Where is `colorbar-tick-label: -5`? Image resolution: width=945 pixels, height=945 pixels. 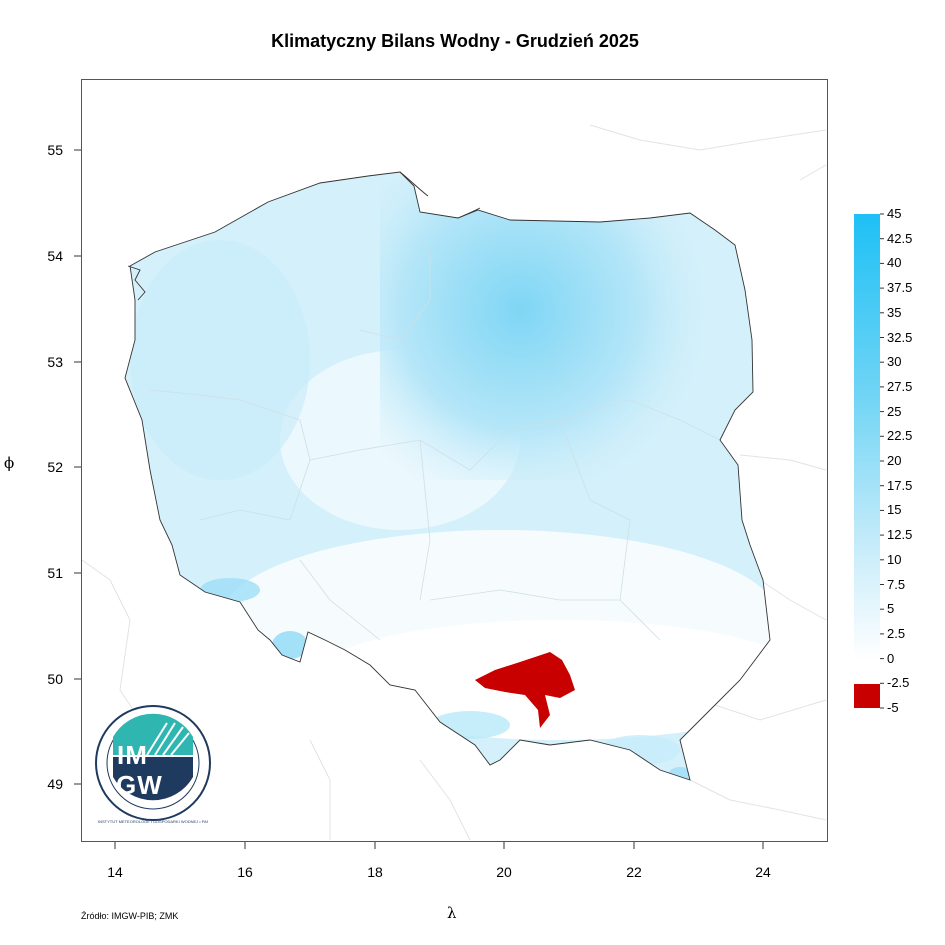 colorbar-tick-label: -5 is located at coordinates (893, 707).